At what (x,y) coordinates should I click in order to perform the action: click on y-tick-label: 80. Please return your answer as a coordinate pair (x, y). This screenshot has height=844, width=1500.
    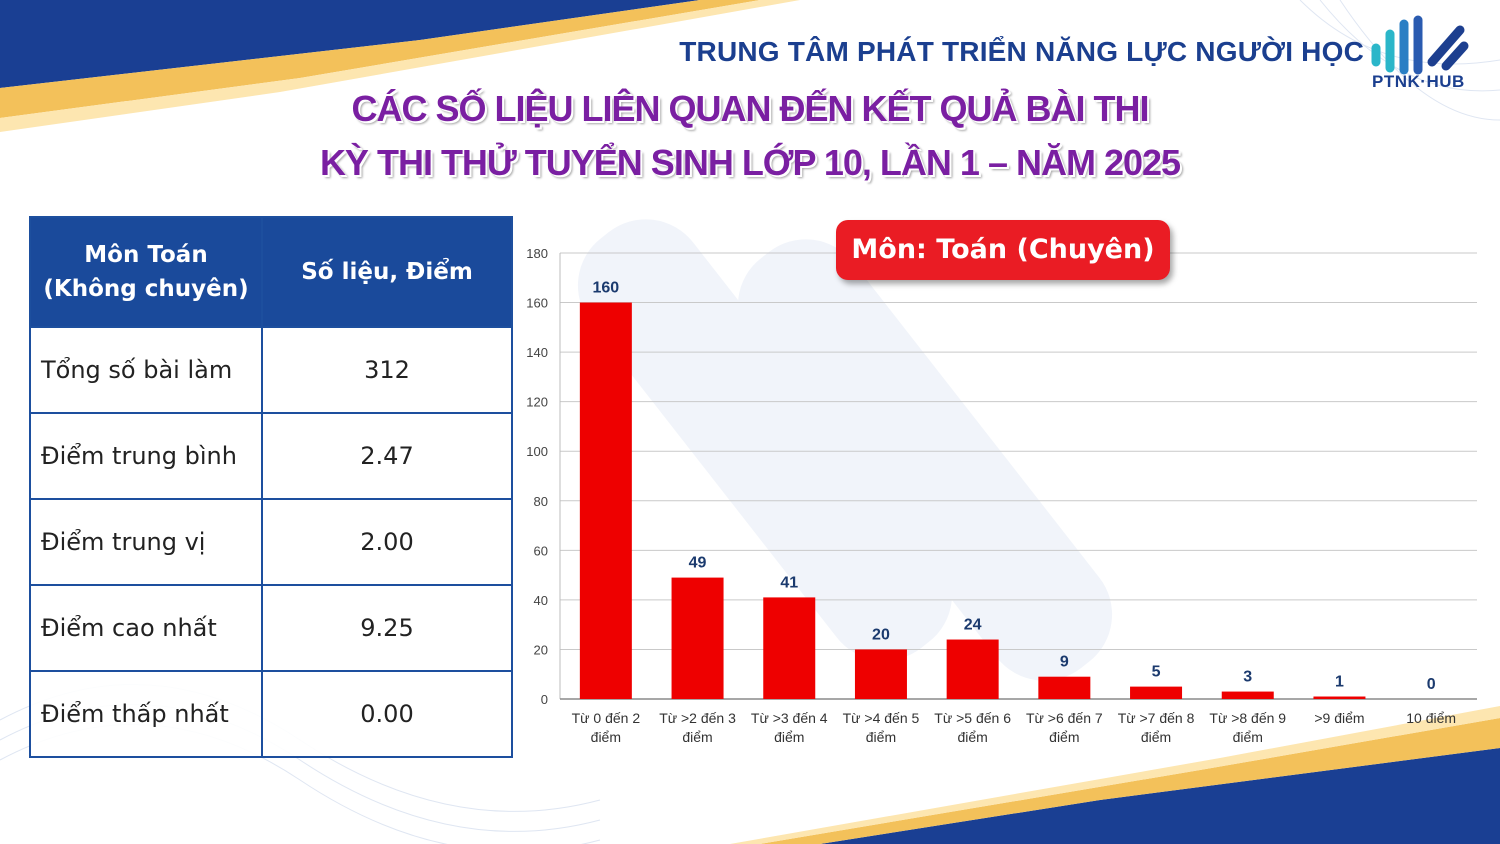
    Looking at the image, I should click on (541, 501).